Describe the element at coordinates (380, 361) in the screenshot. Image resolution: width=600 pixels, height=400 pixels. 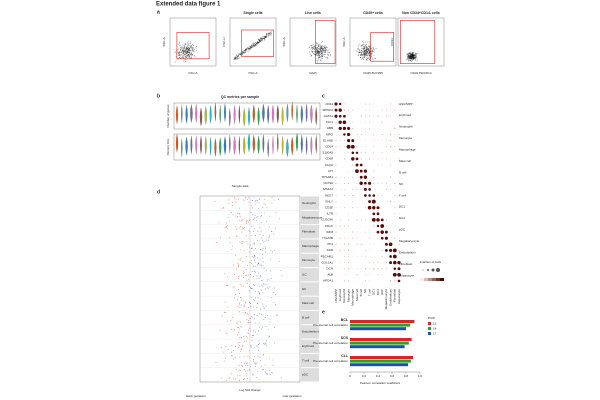
I see `bar` at that location.